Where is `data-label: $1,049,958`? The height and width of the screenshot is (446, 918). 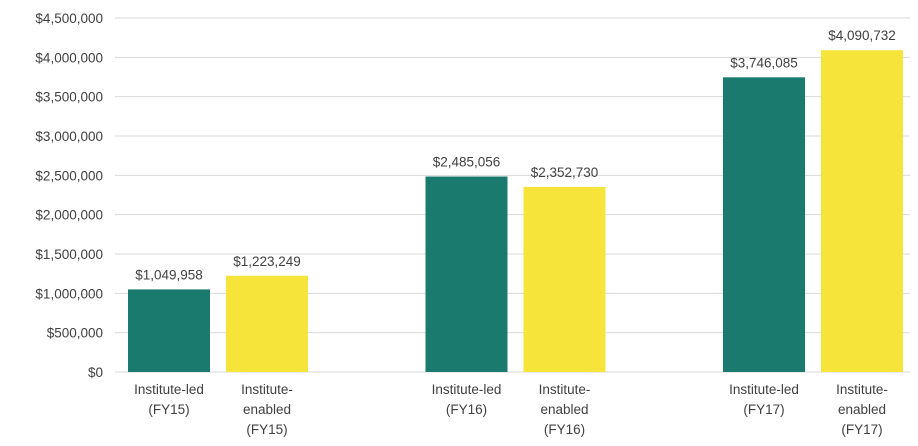 data-label: $1,049,958 is located at coordinates (169, 274).